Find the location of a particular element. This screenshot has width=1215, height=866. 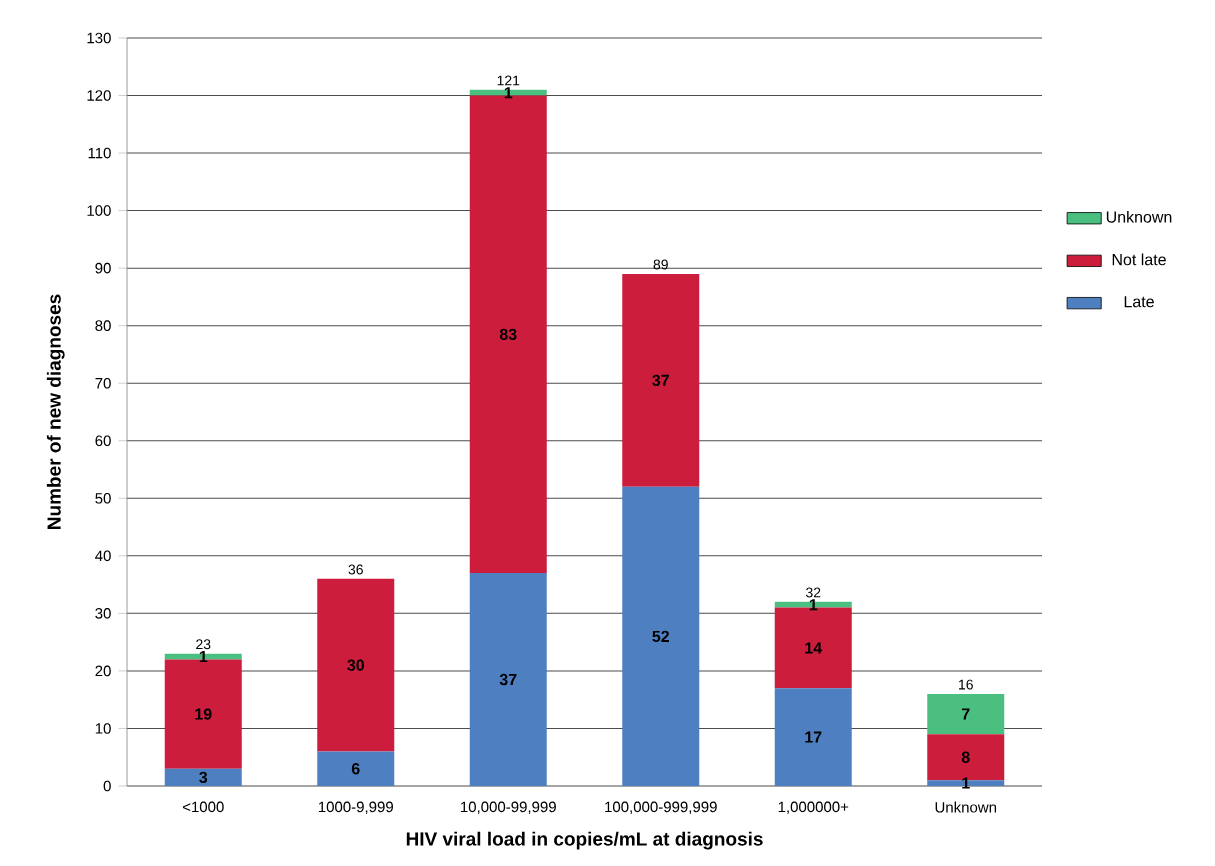

total-label: 23 is located at coordinates (203, 644).